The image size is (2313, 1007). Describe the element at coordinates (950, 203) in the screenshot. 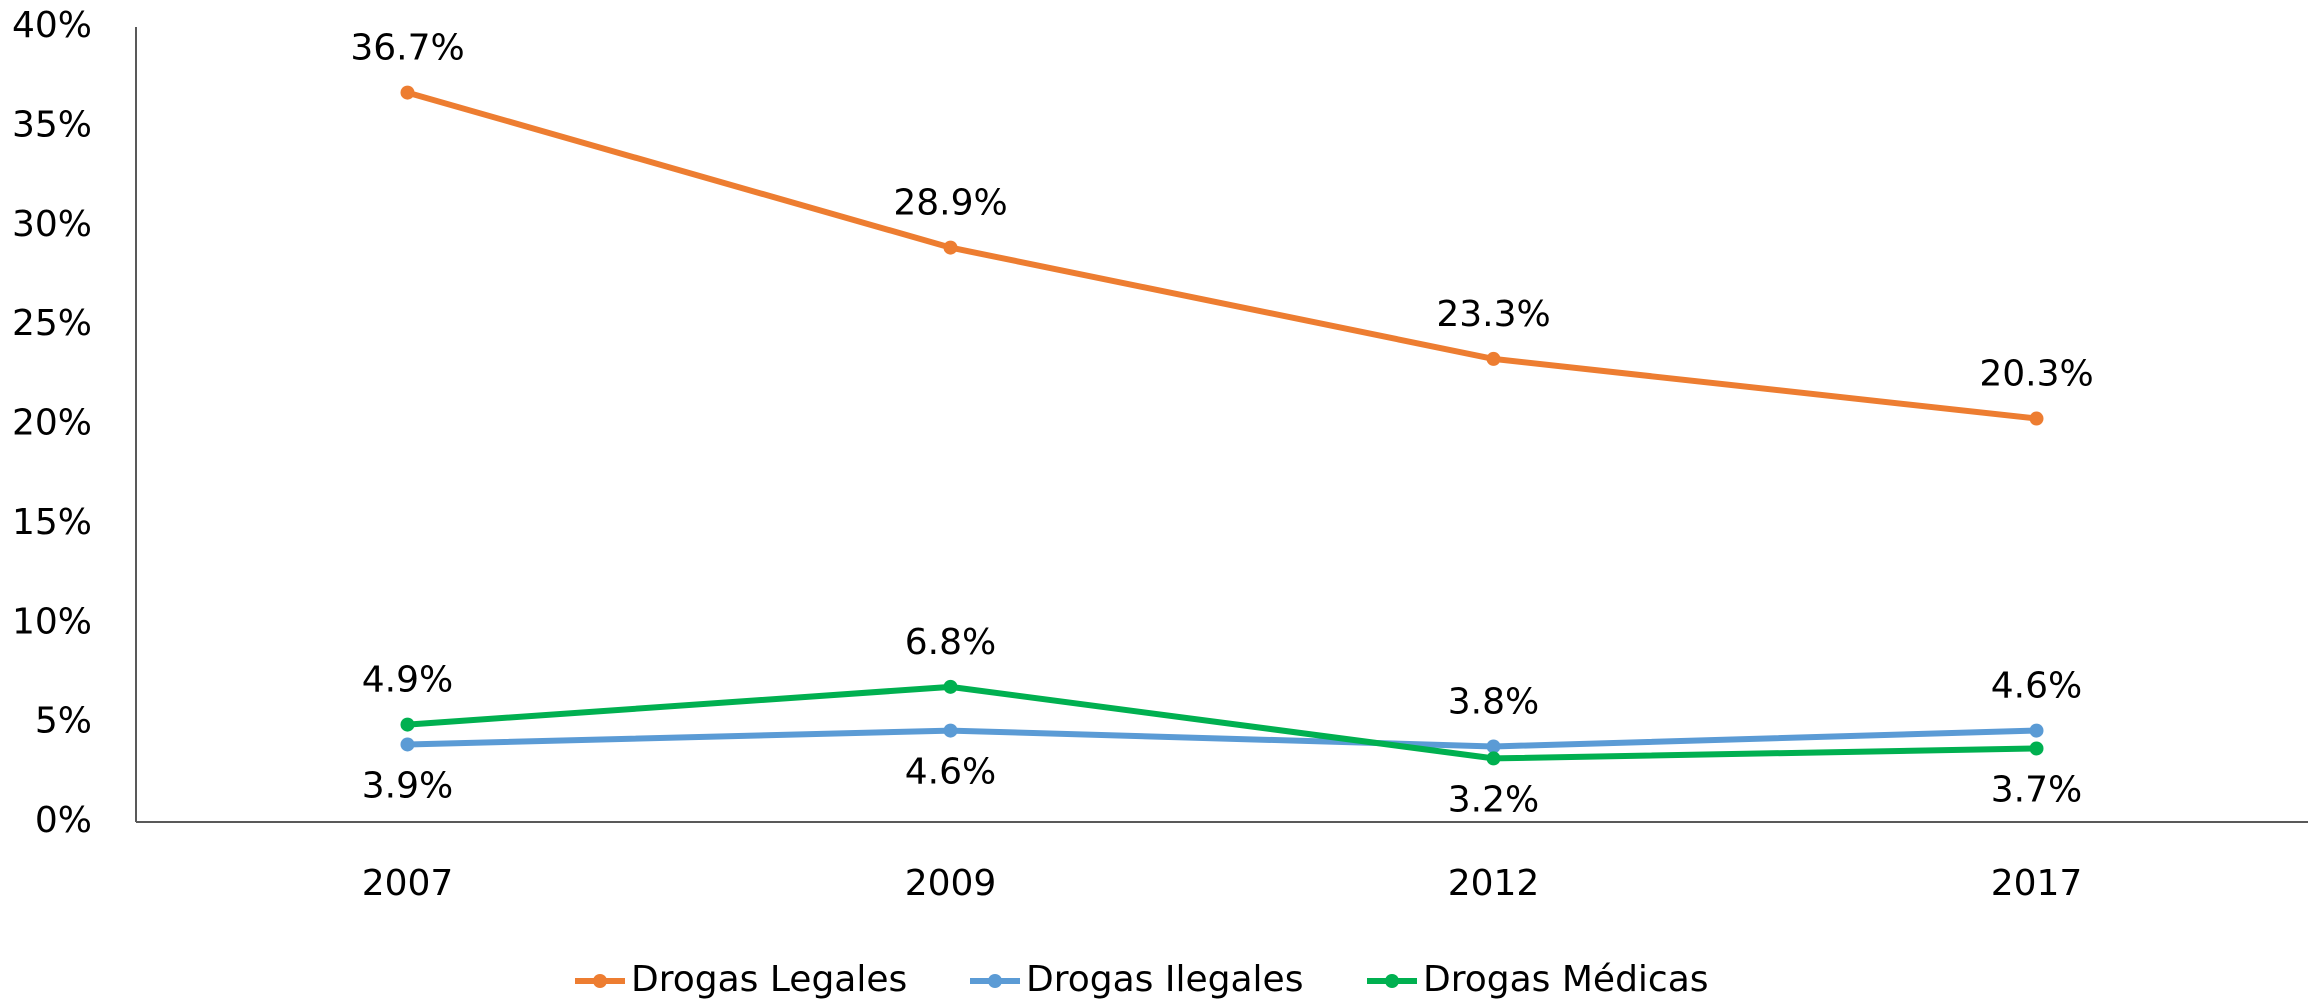

I see `data-label: 28.9%` at that location.